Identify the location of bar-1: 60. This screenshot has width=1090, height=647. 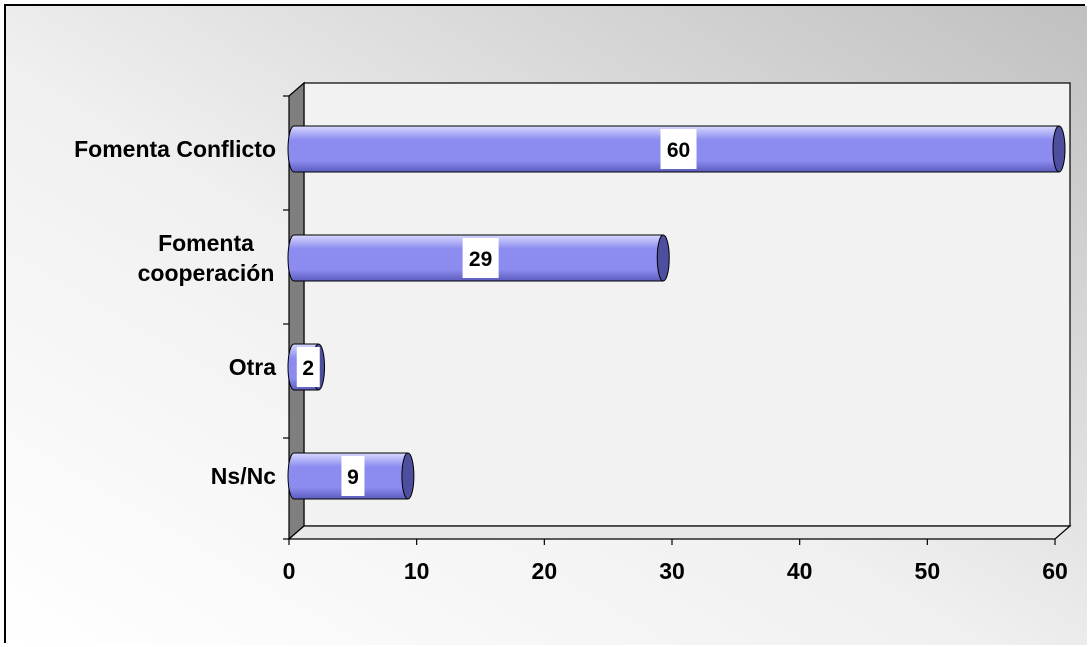
(676, 149).